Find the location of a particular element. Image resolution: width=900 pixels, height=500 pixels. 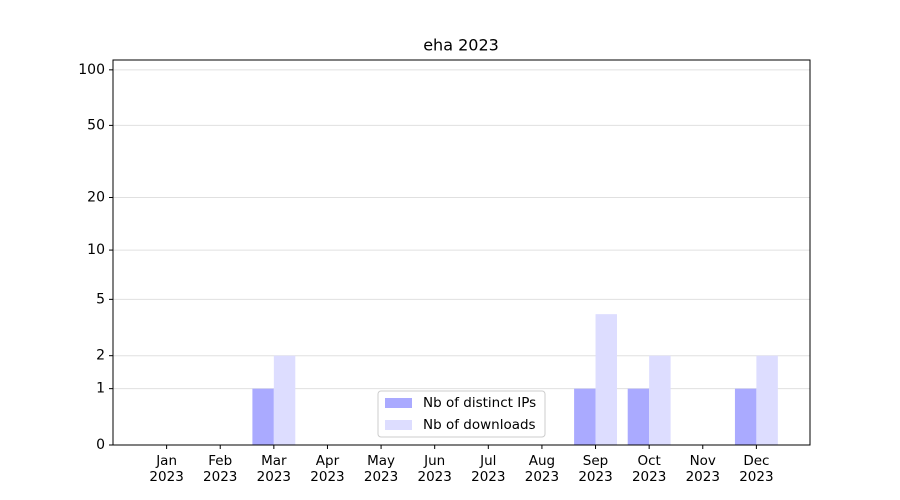

x-tick-label: Dec 2023 is located at coordinates (756, 469).